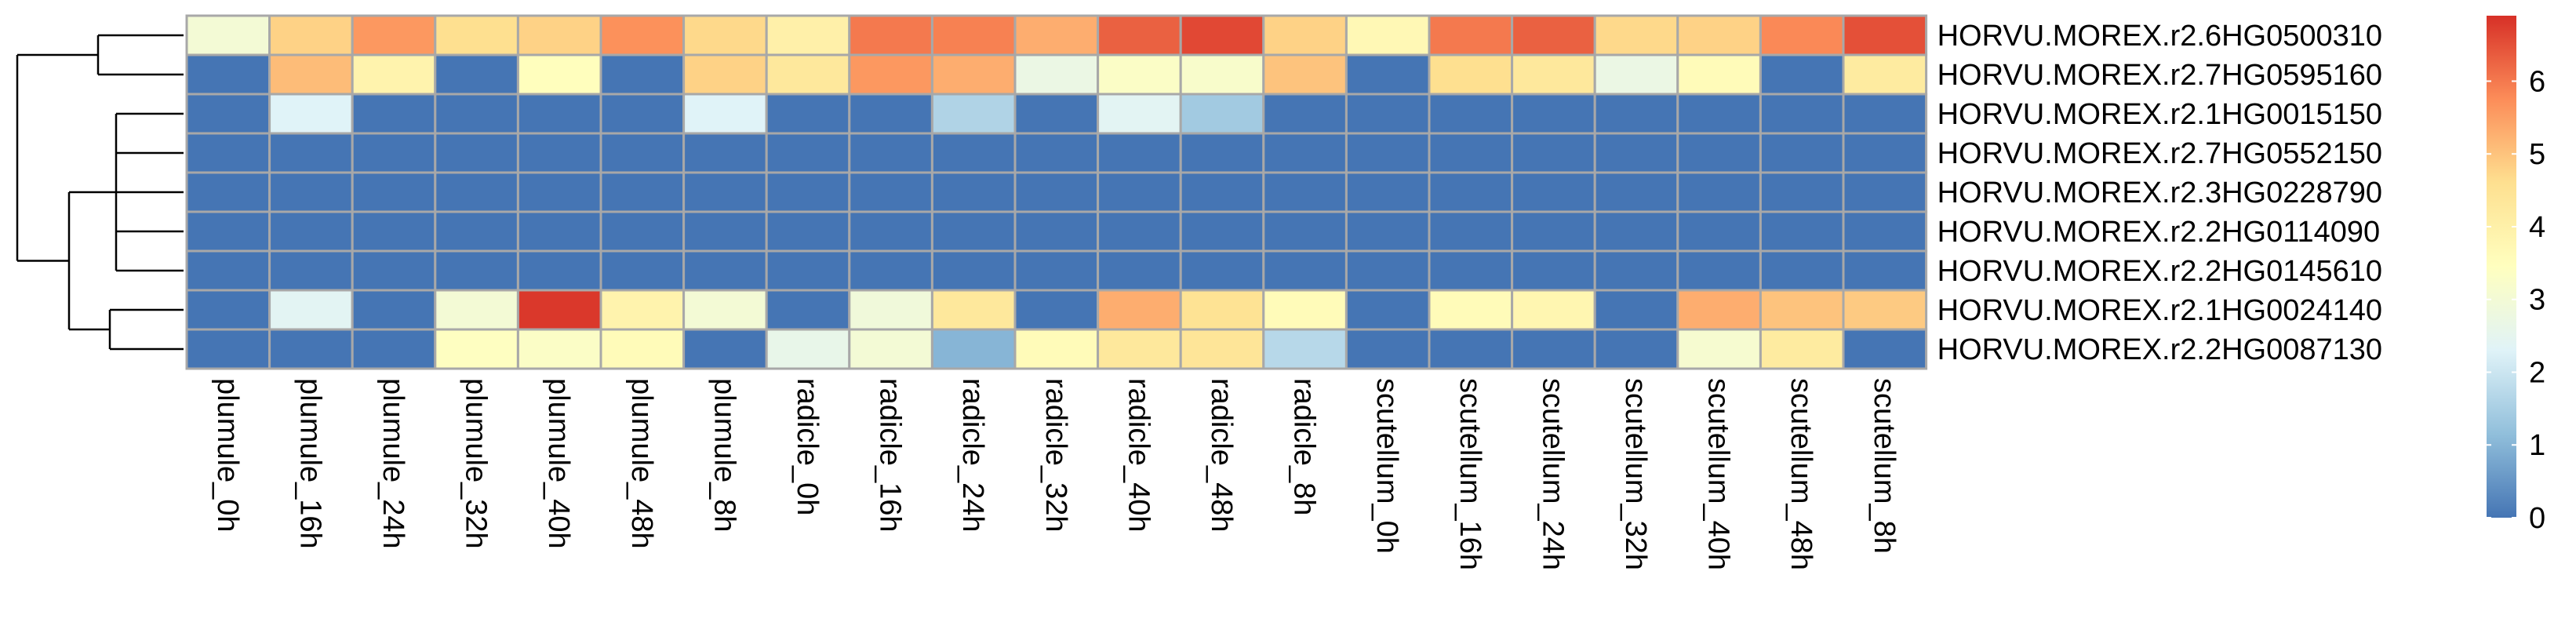 The width and height of the screenshot is (2576, 633). Describe the element at coordinates (724, 455) in the screenshot. I see `column-label: plumule_8h` at that location.